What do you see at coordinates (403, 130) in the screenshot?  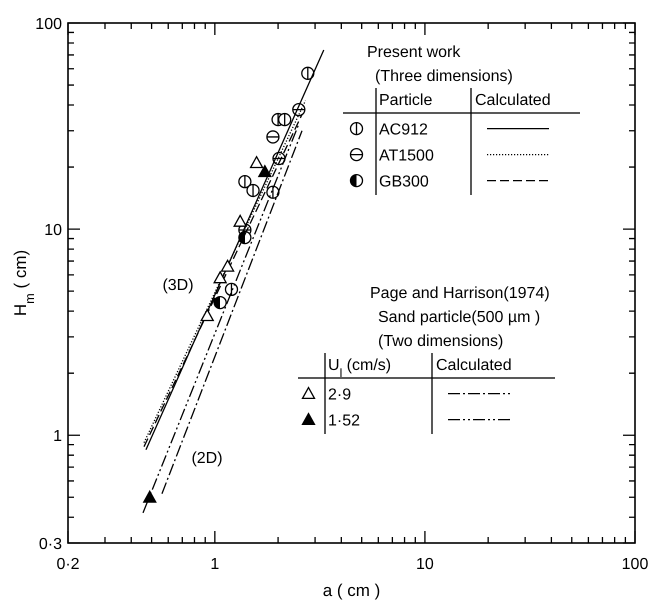 I see `legend-label: AC912` at bounding box center [403, 130].